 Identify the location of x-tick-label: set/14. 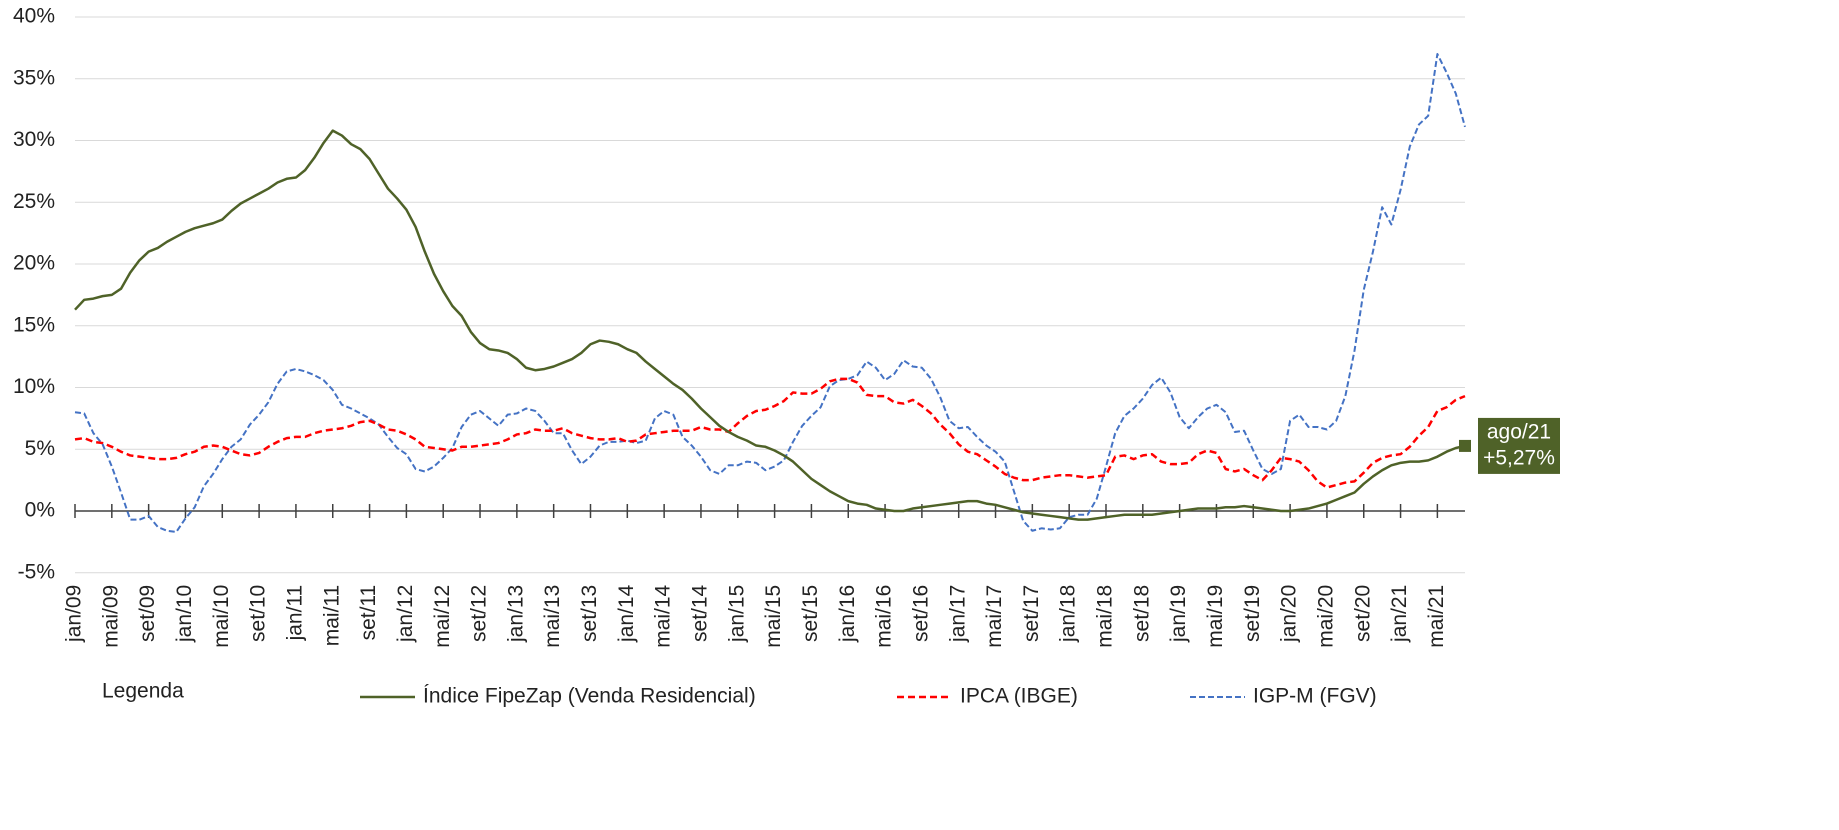
(700, 613).